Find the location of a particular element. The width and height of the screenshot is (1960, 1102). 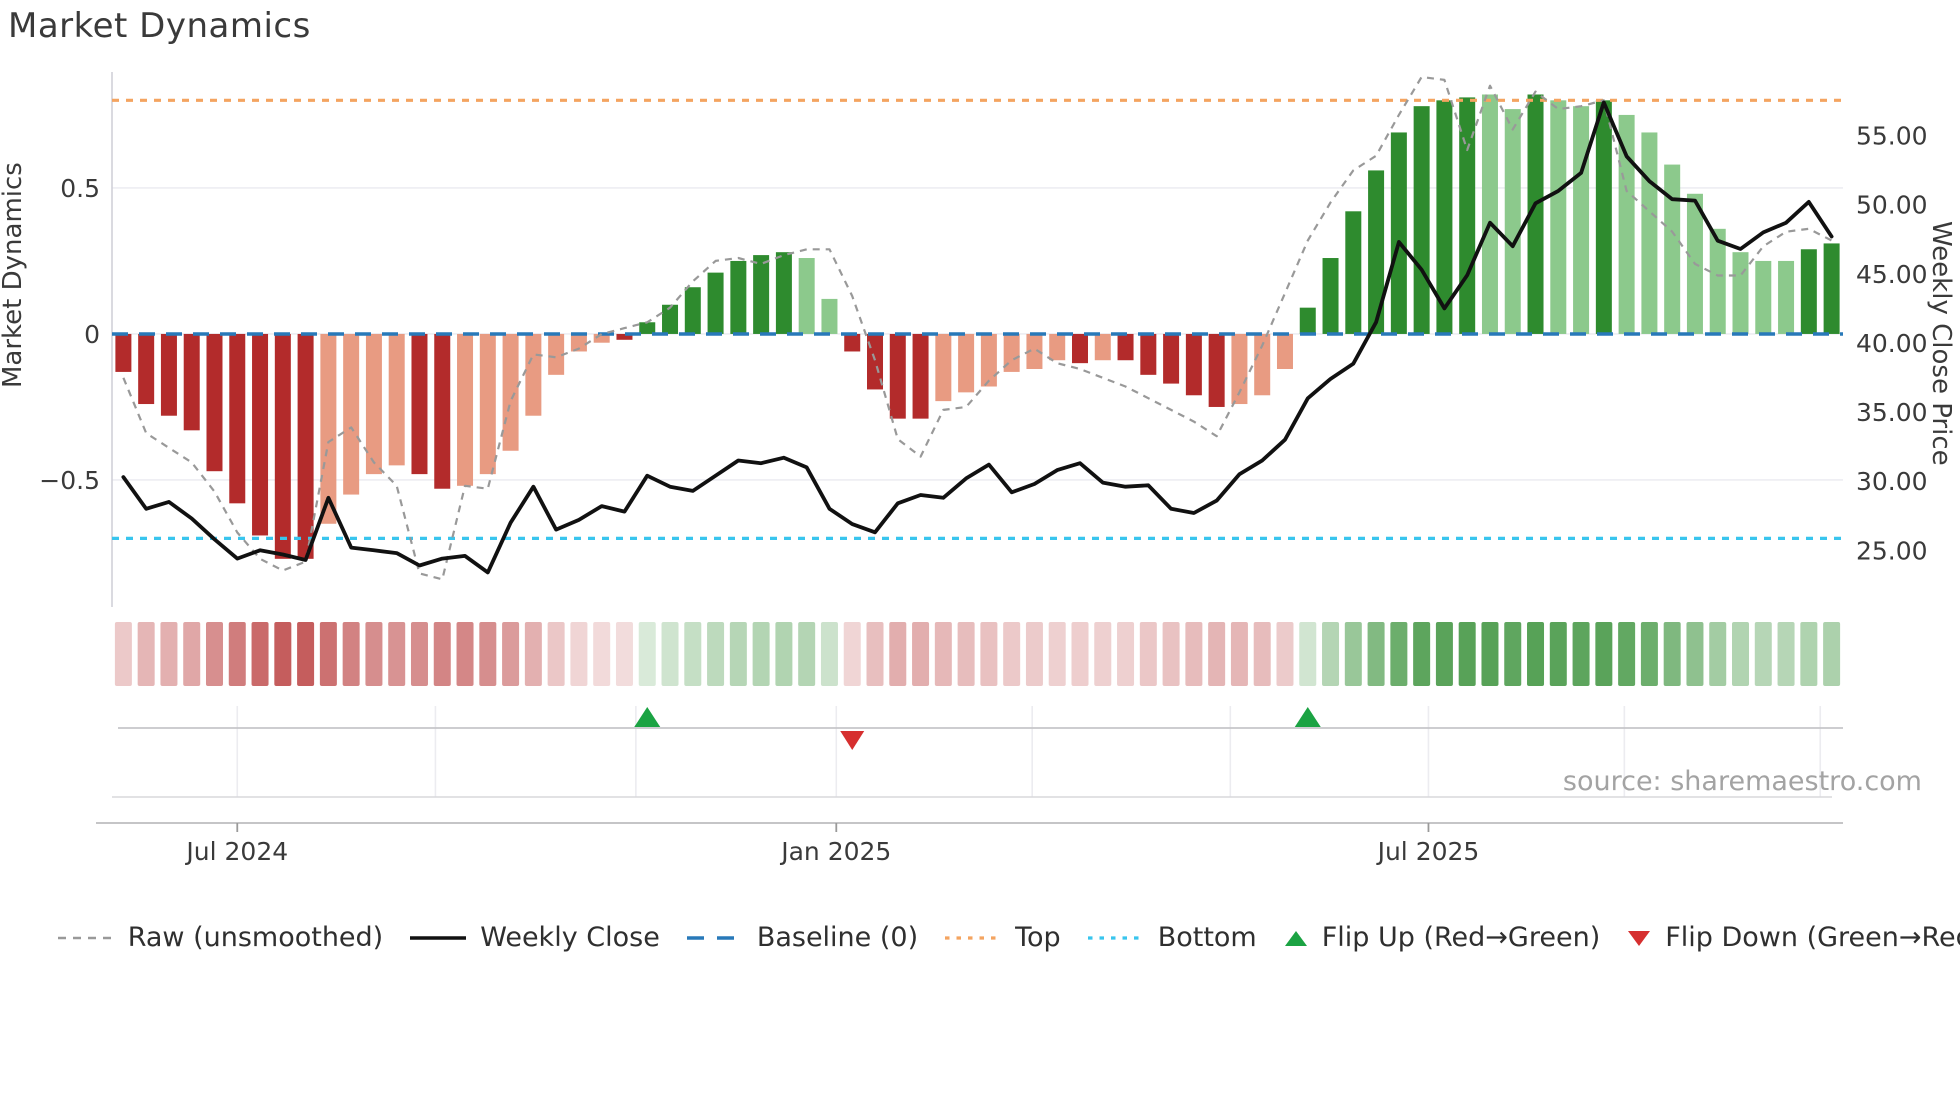

legend-item-baseline: Baseline (0) is located at coordinates (802, 937).